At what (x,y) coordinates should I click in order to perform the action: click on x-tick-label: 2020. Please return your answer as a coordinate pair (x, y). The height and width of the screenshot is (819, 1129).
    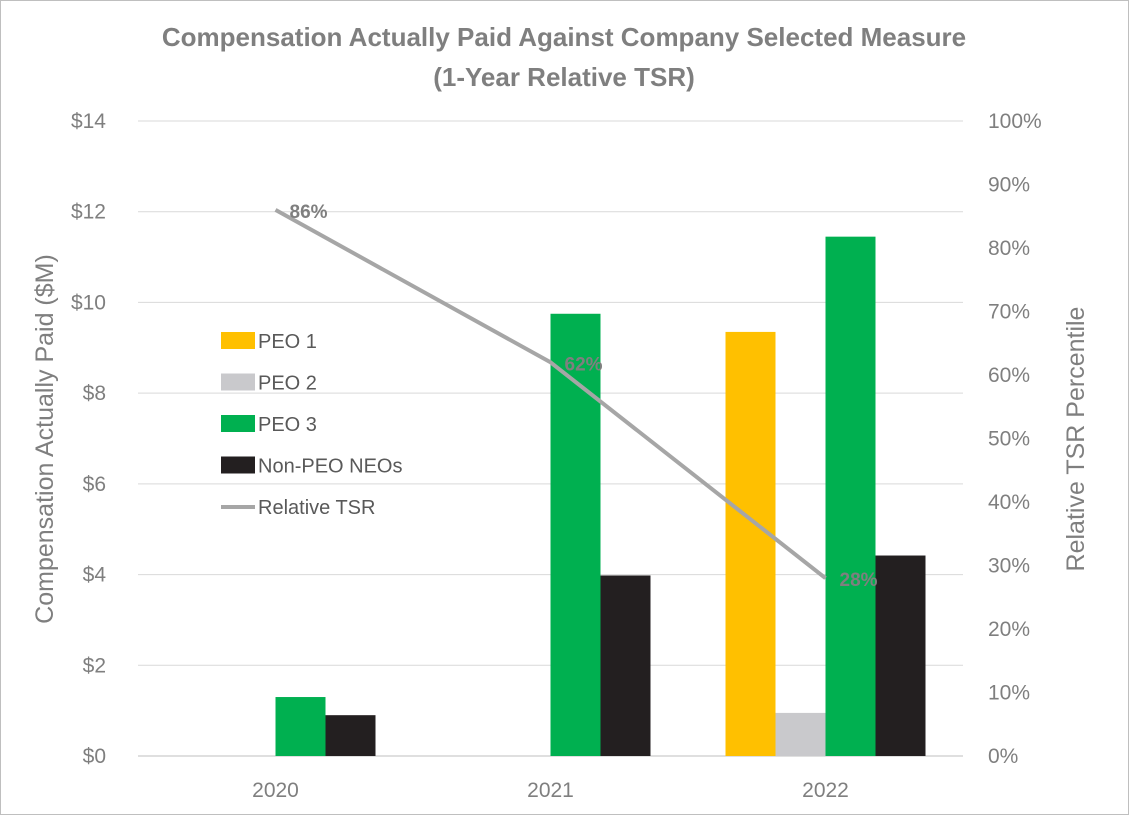
    Looking at the image, I should click on (275, 790).